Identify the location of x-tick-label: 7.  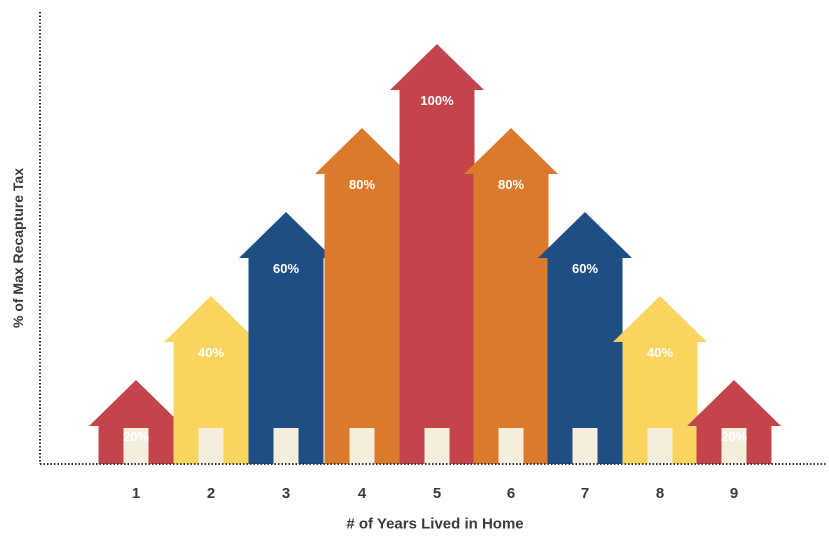
(585, 493).